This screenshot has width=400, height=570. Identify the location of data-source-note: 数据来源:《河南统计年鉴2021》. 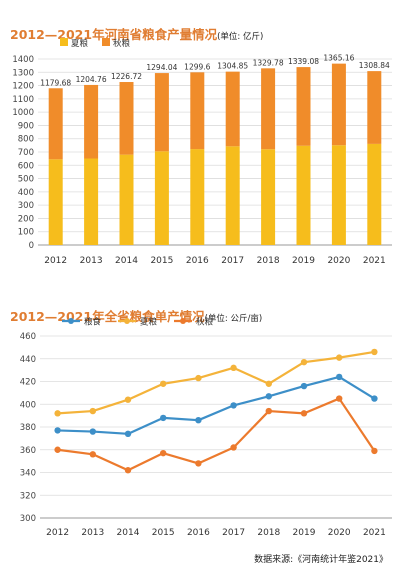
(321, 560).